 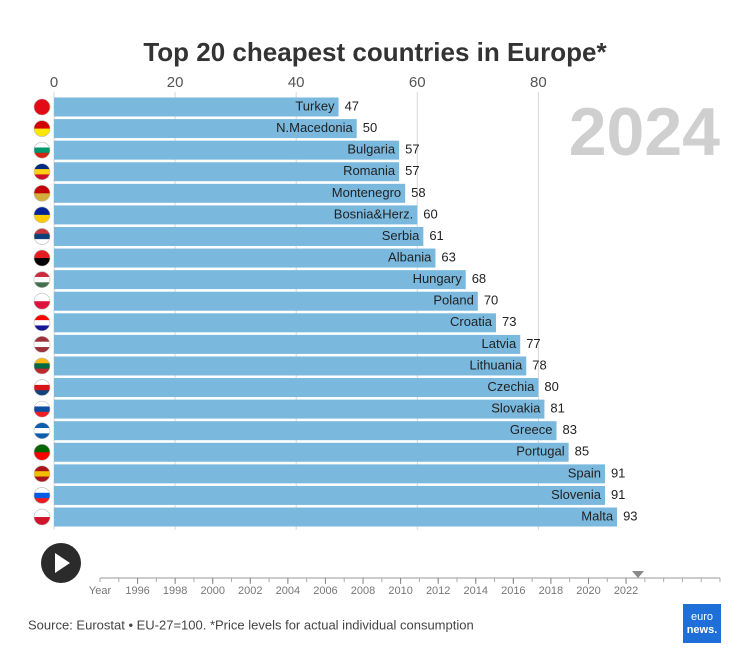 I want to click on value-label: 77, so click(x=533, y=343).